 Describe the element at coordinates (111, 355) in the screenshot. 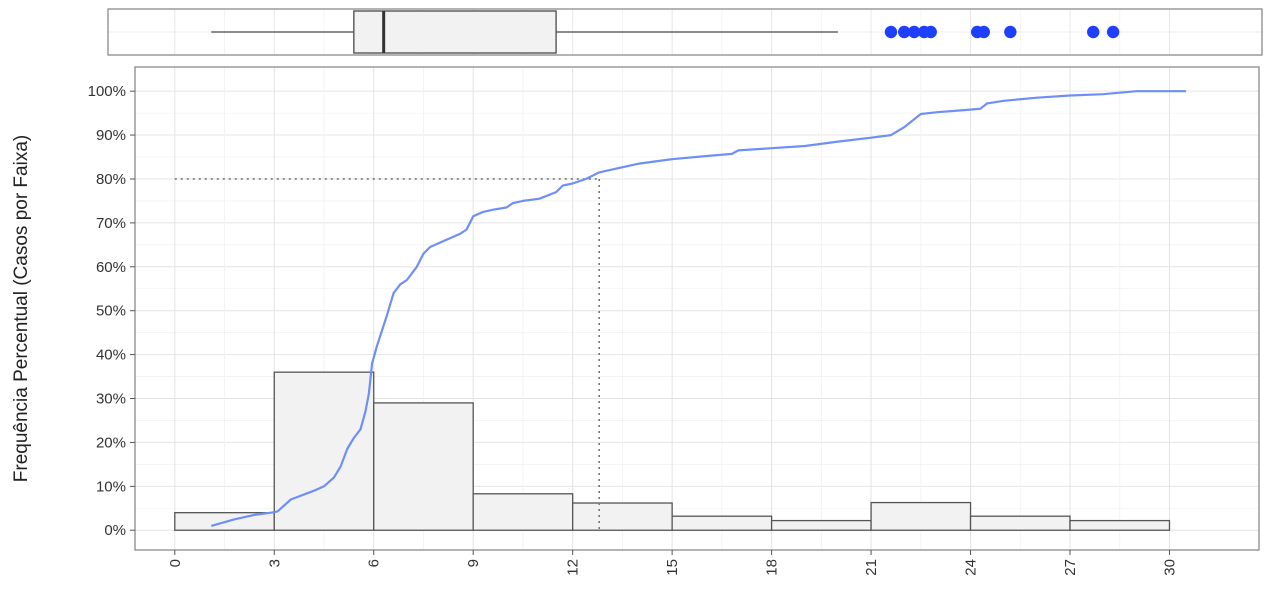

I see `y-tick-label: 40%` at that location.